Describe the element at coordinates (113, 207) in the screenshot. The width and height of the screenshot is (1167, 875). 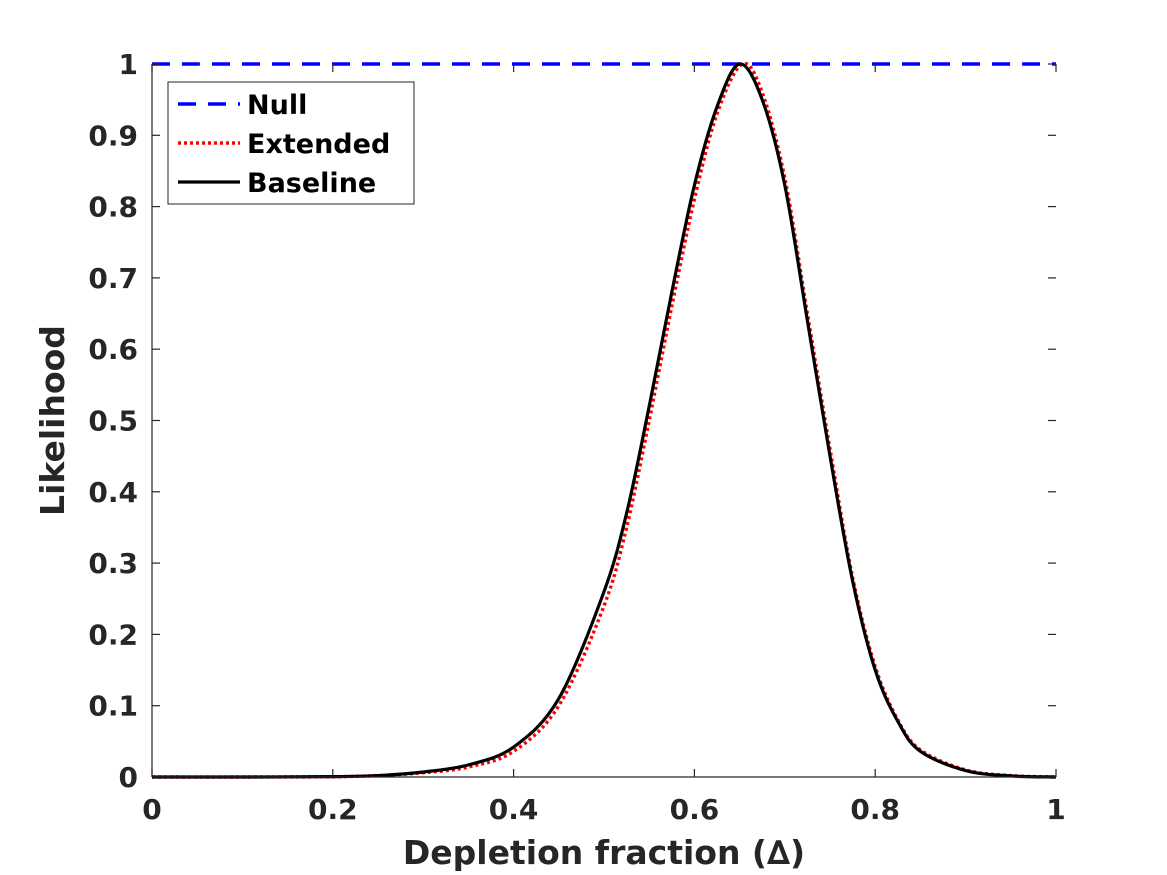
I see `y-tick-label: 0.8` at that location.